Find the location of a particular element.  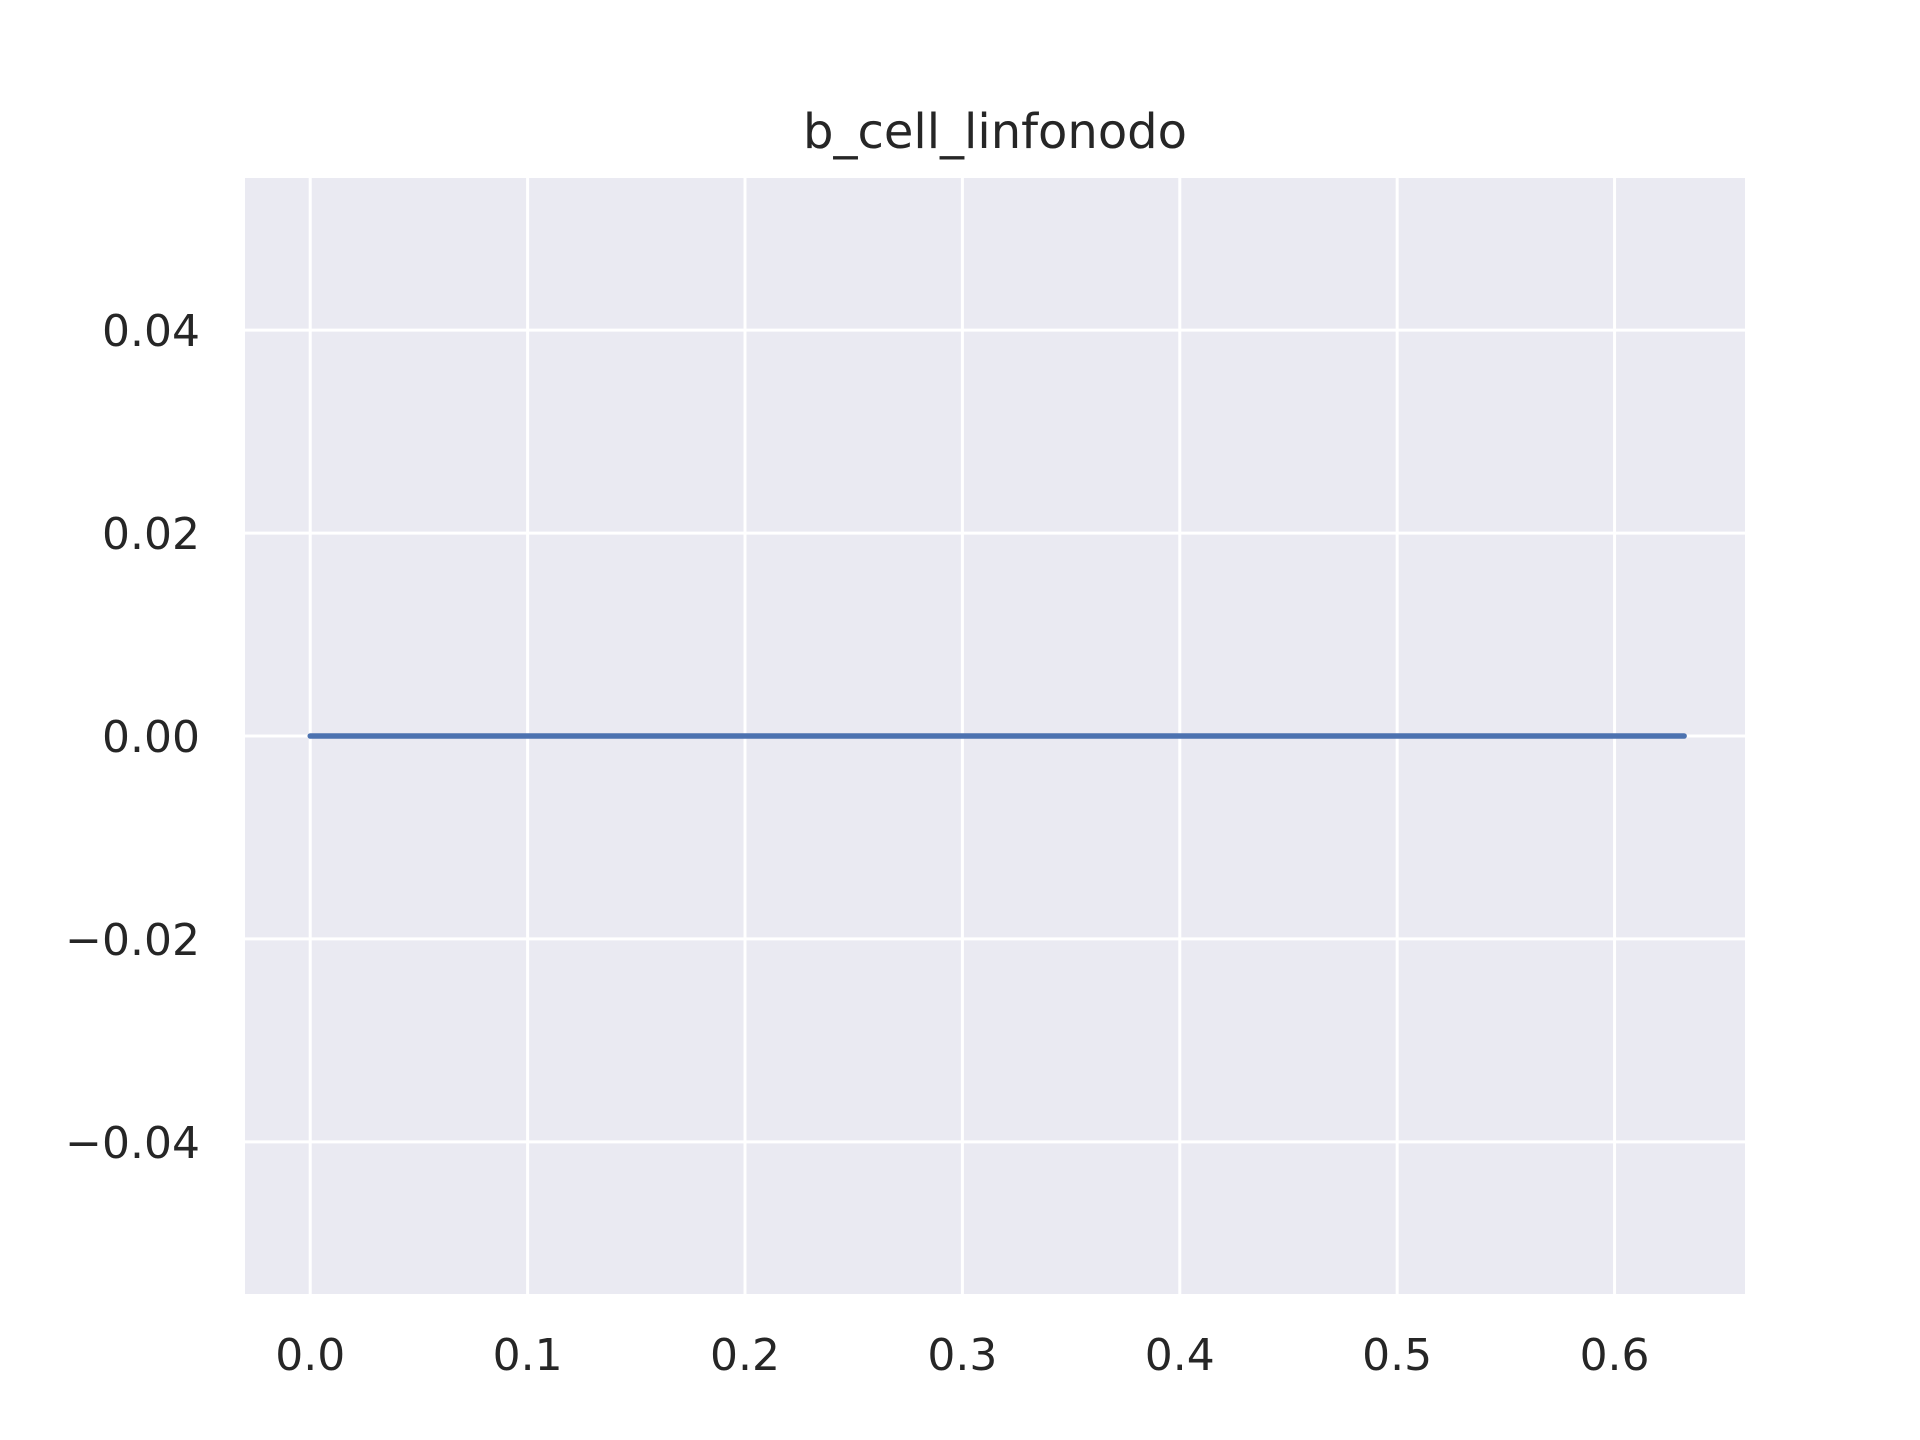

chart-title: b_cell_linfonodo is located at coordinates (995, 132).